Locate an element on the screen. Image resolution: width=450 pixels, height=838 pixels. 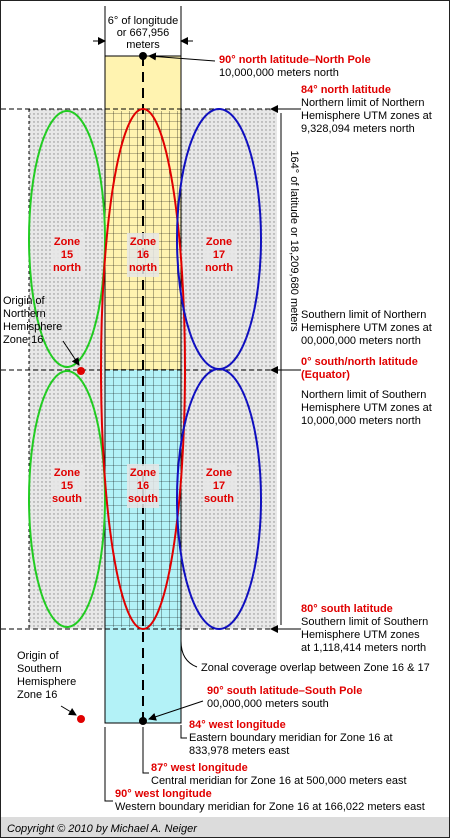
svg-text: Southern limit of Southern is located at coordinates (364, 622).